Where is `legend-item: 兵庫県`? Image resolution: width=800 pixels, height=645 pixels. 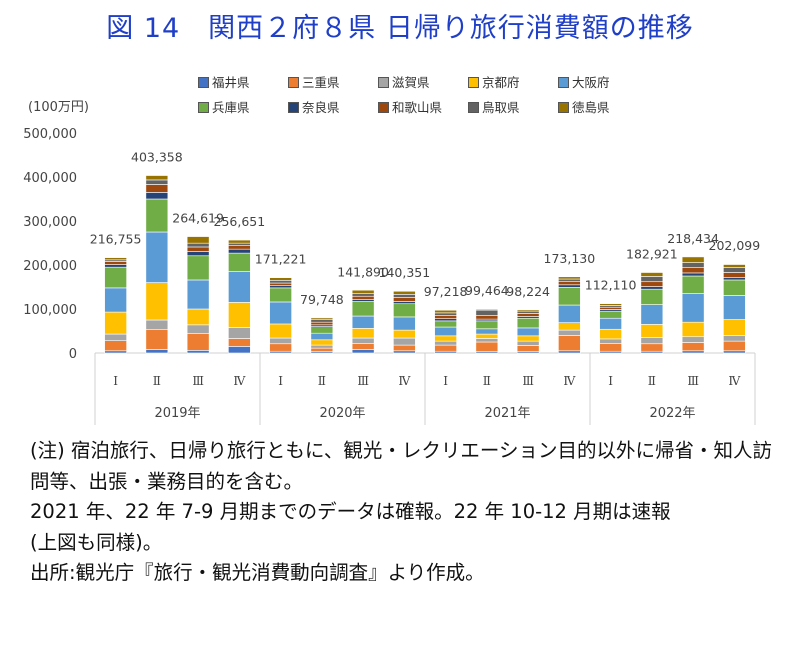 legend-item: 兵庫県 is located at coordinates (224, 106).